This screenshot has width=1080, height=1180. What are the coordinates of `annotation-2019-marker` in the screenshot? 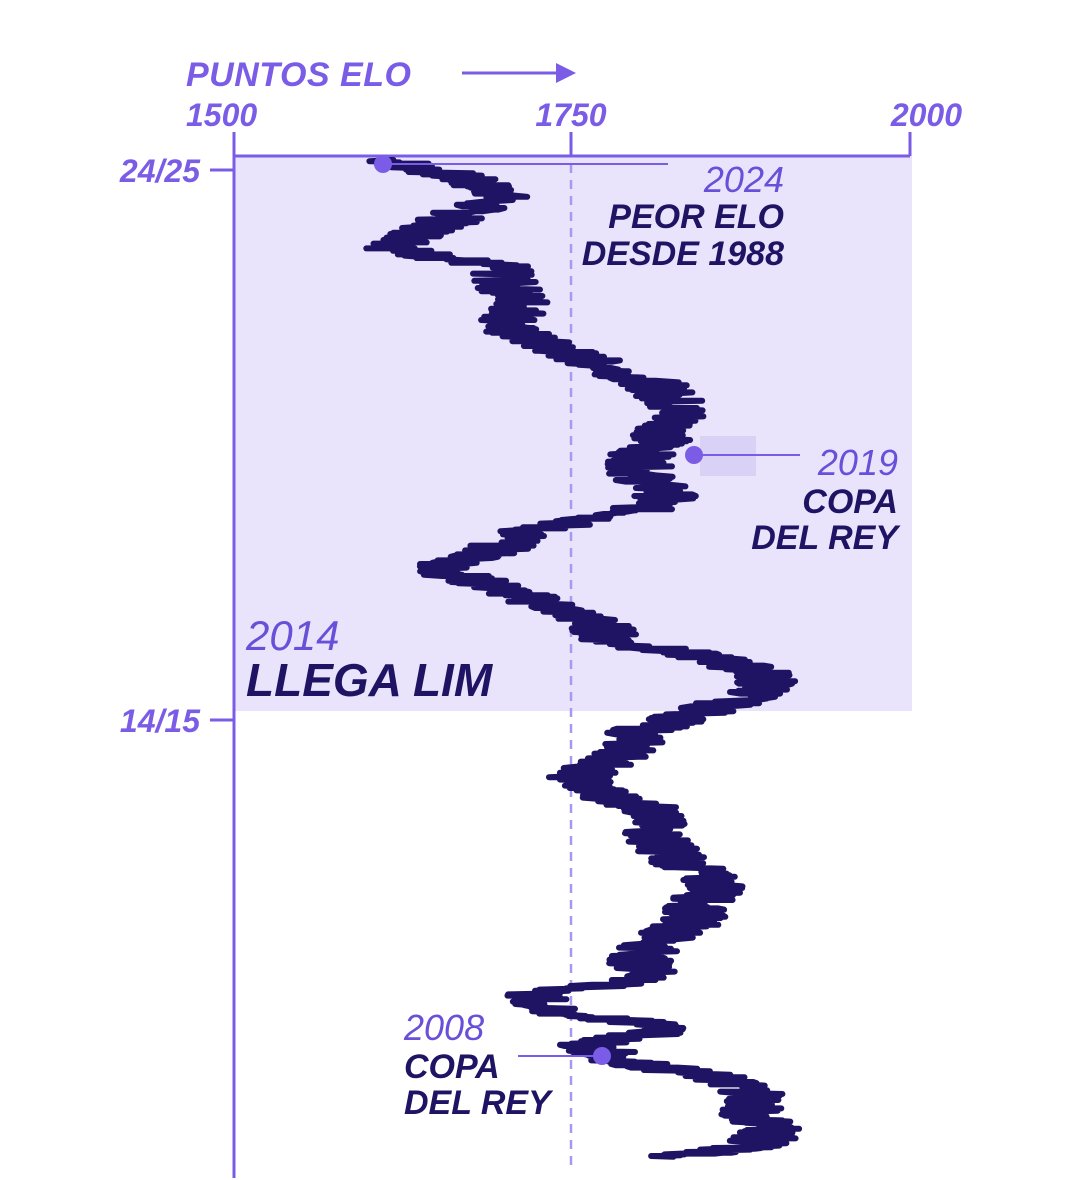 It's located at (694, 455).